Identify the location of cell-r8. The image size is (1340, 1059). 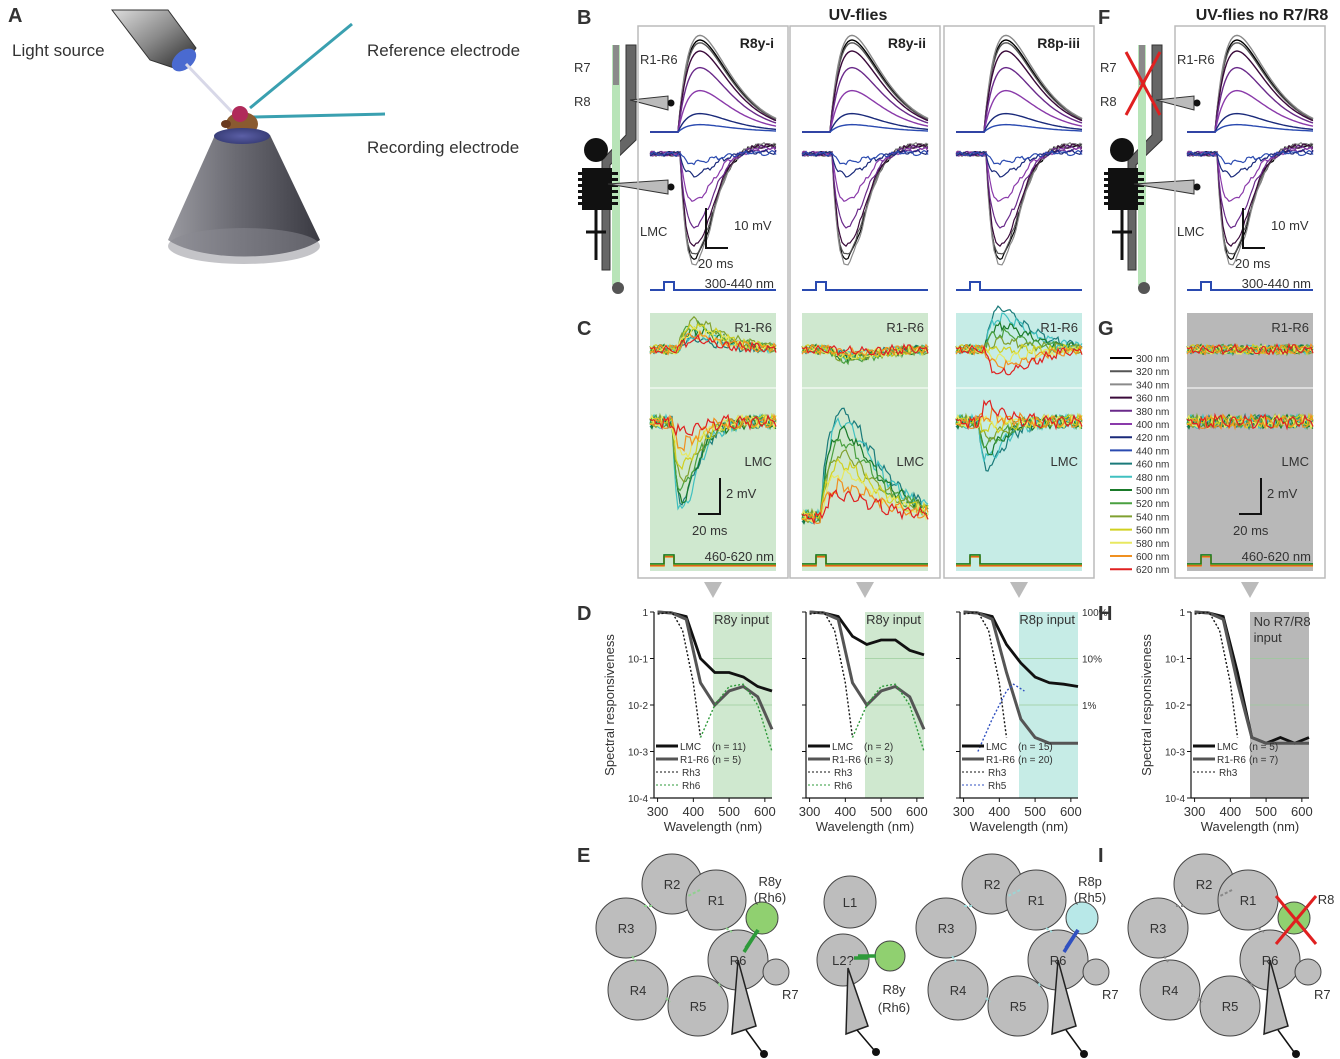
(762, 918).